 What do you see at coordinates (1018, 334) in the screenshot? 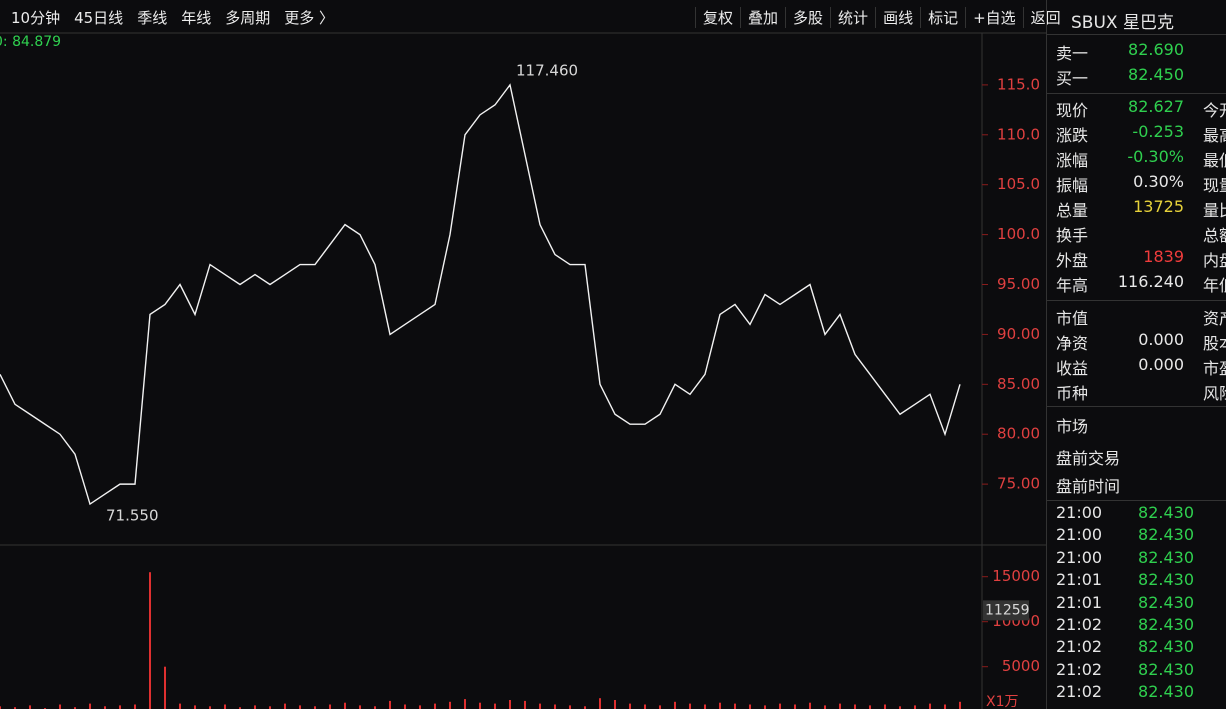
I see `y-tick-label: 90.00` at bounding box center [1018, 334].